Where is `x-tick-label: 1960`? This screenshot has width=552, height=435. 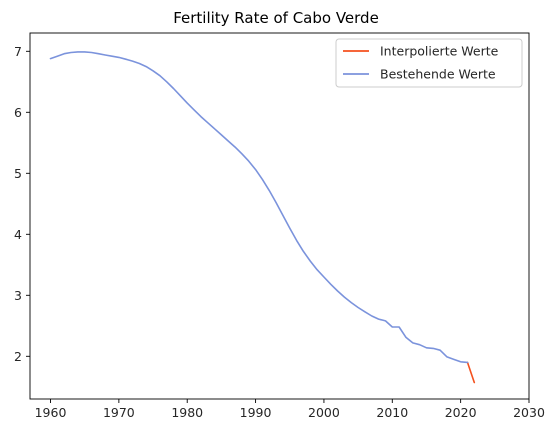
x-tick-label: 1960 is located at coordinates (51, 412).